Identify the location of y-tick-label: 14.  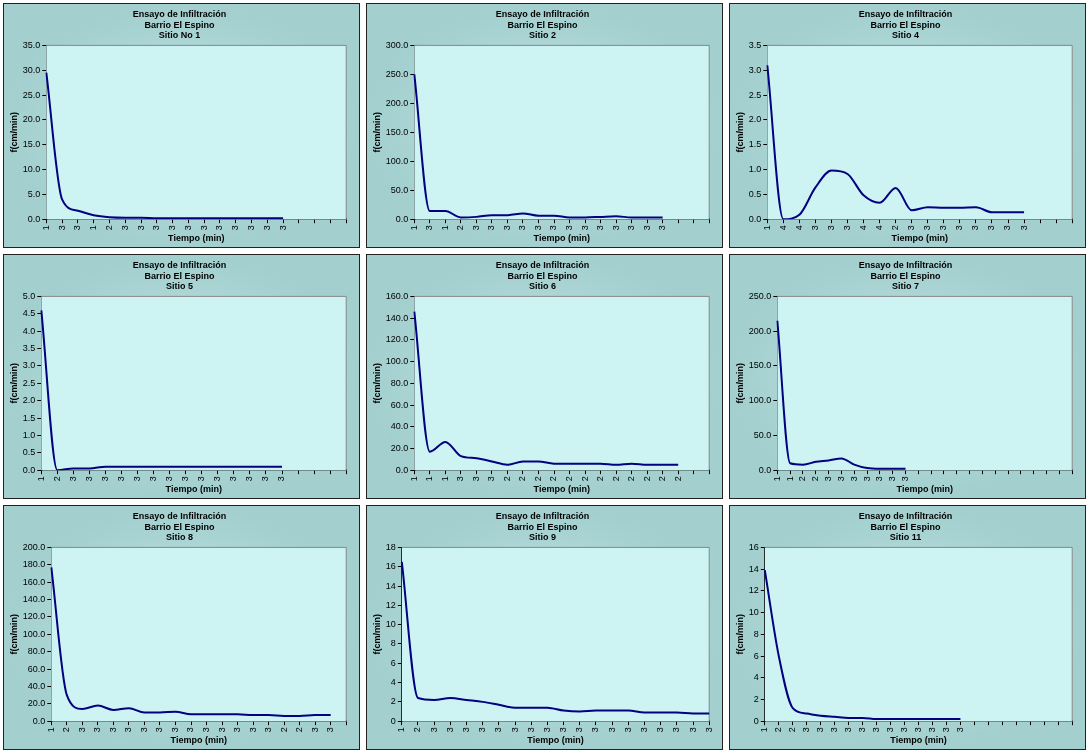
(390, 585).